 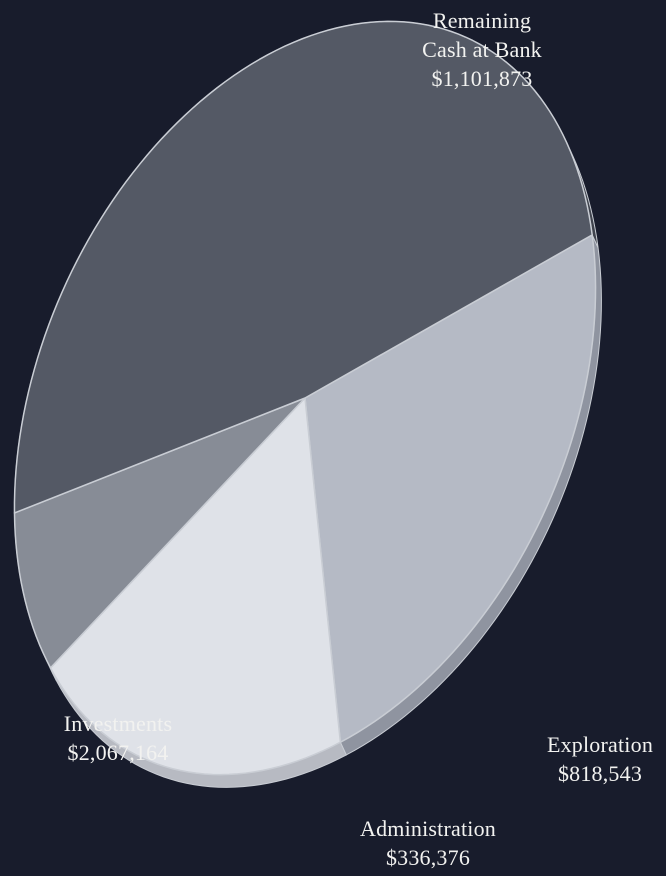 What do you see at coordinates (428, 828) in the screenshot?
I see `slice-name: Administration` at bounding box center [428, 828].